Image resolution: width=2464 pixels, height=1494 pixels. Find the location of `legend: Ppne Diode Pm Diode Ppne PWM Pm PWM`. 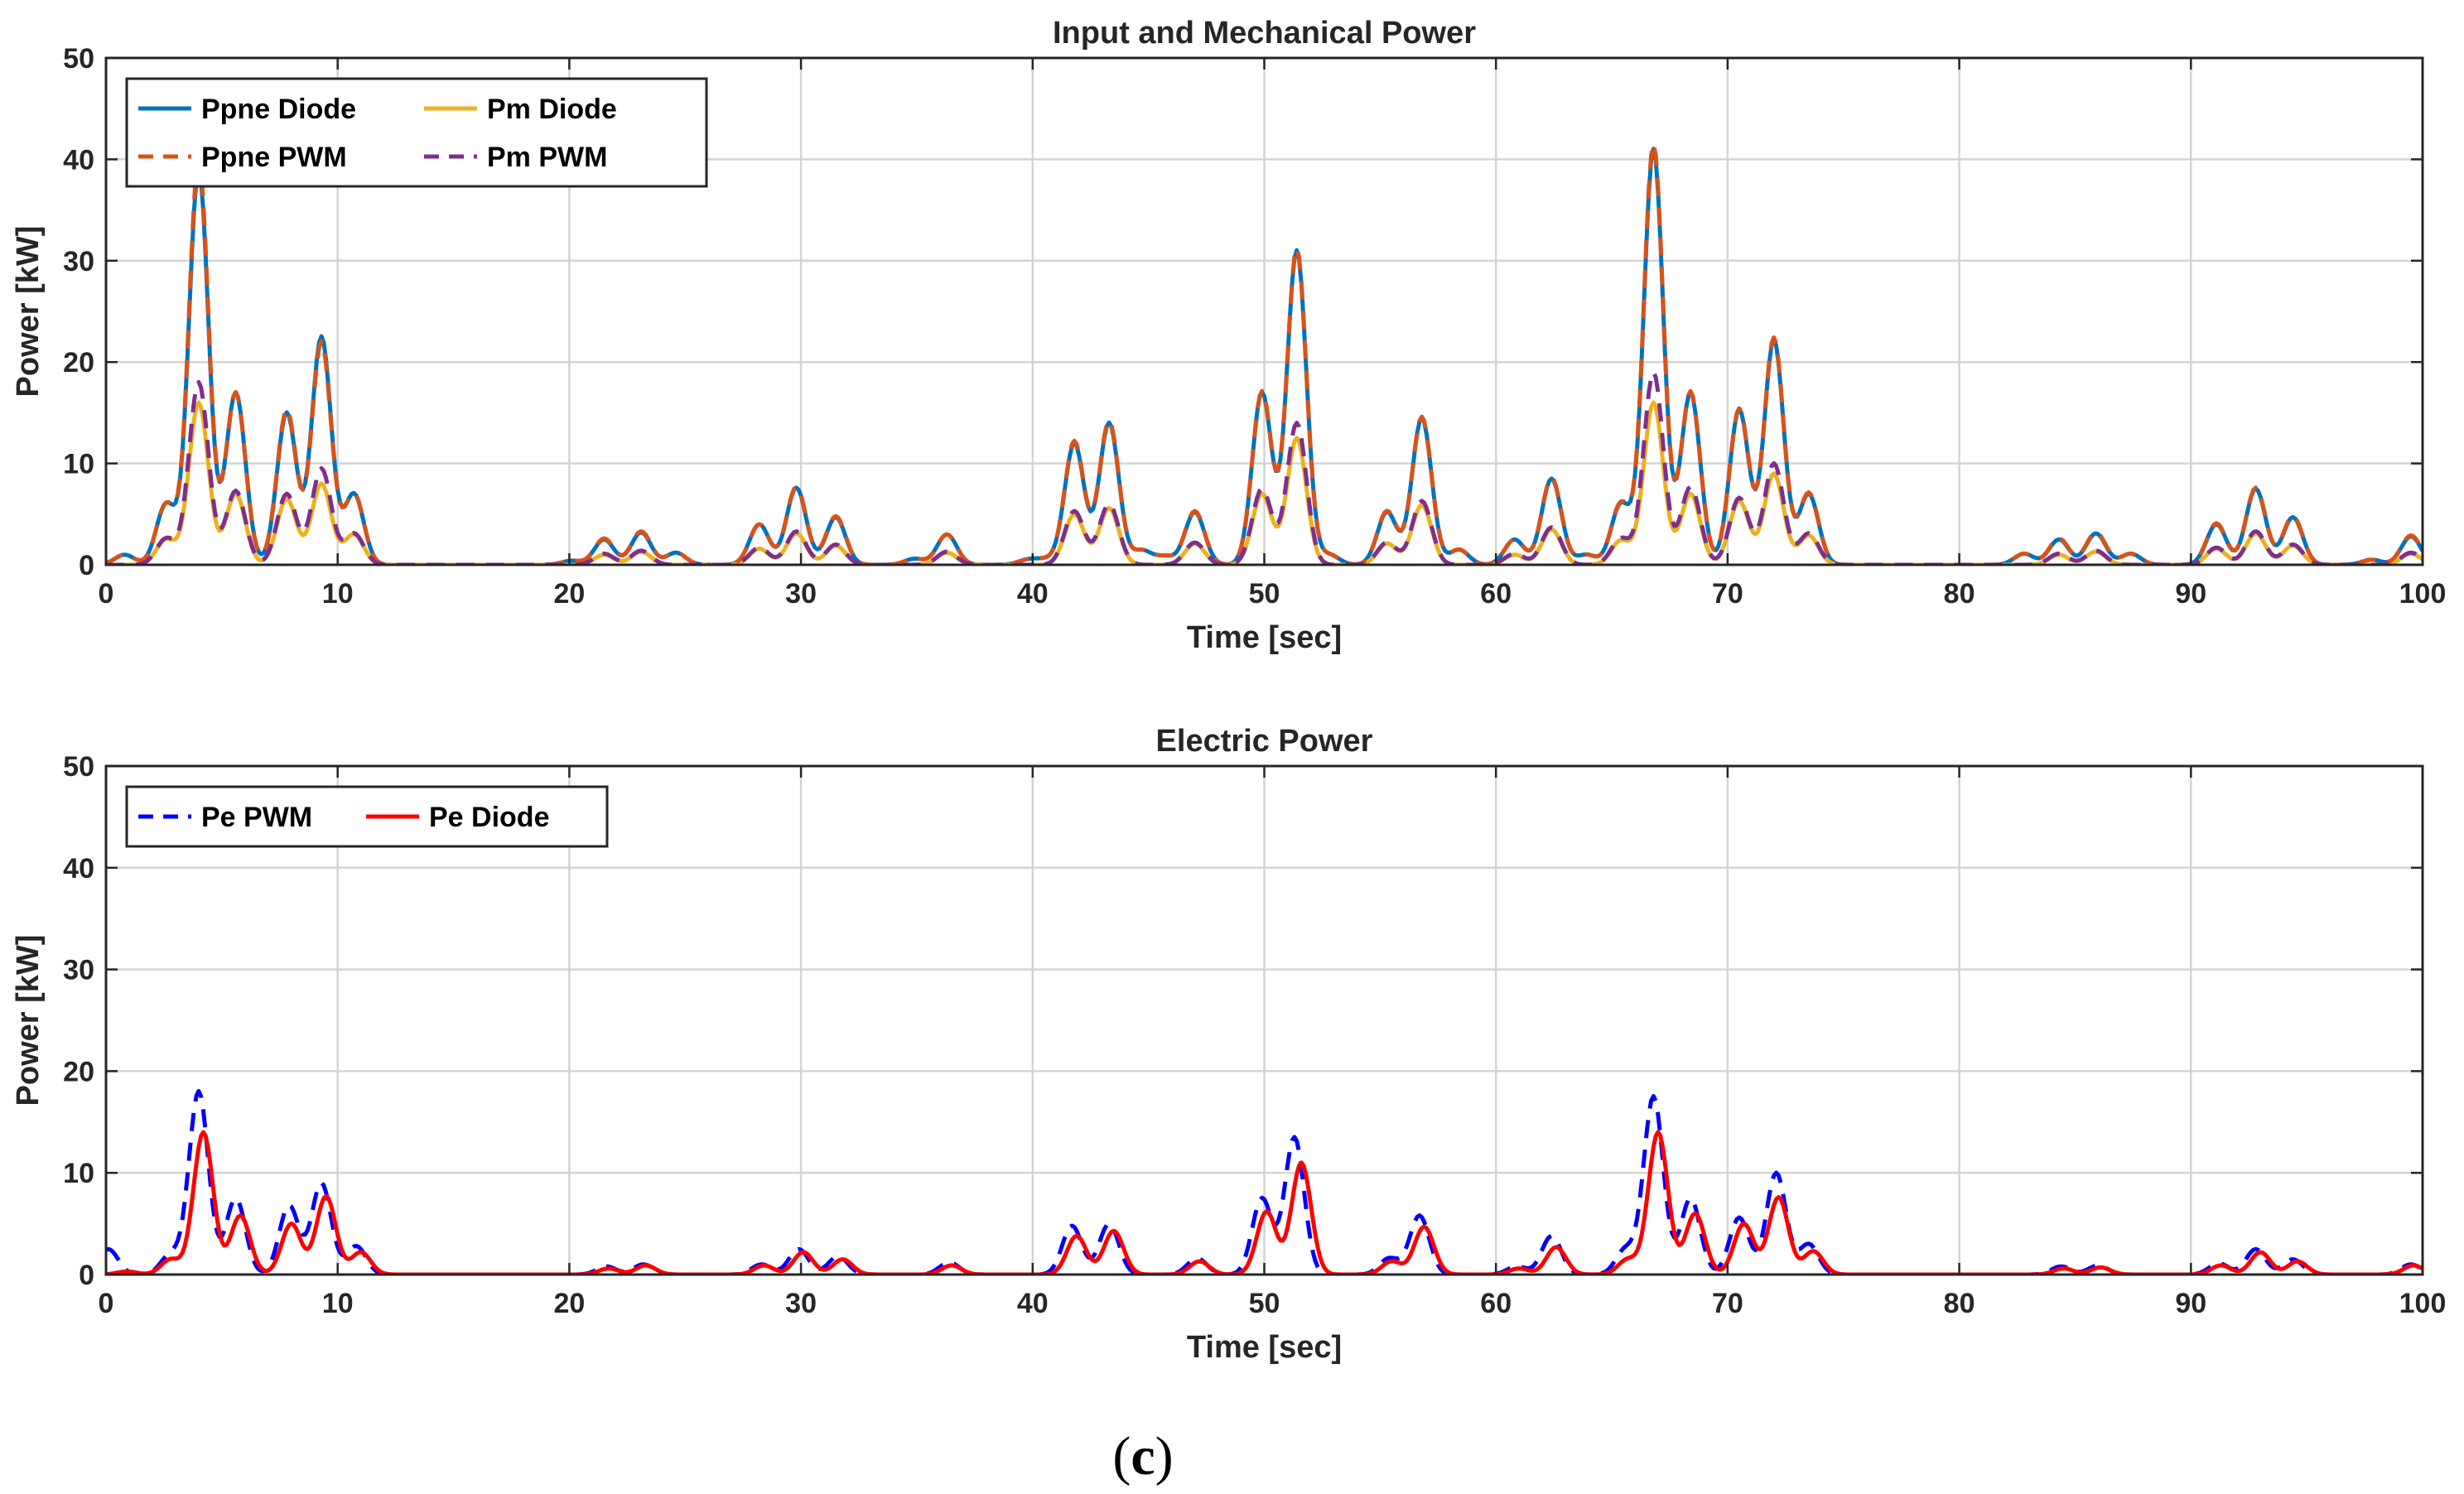

legend: Ppne Diode Pm Diode Ppne PWM Pm PWM is located at coordinates (416, 132).